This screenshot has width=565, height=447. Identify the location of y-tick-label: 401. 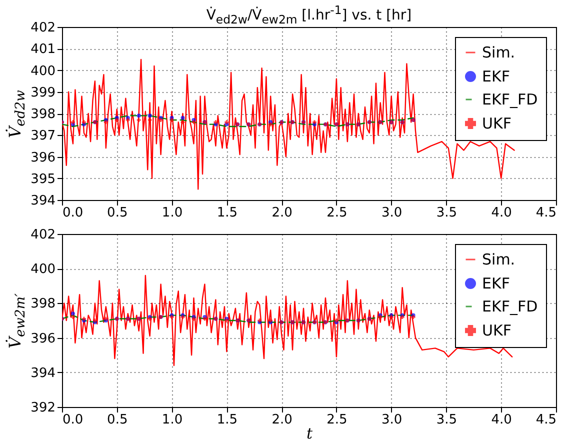
(43, 50).